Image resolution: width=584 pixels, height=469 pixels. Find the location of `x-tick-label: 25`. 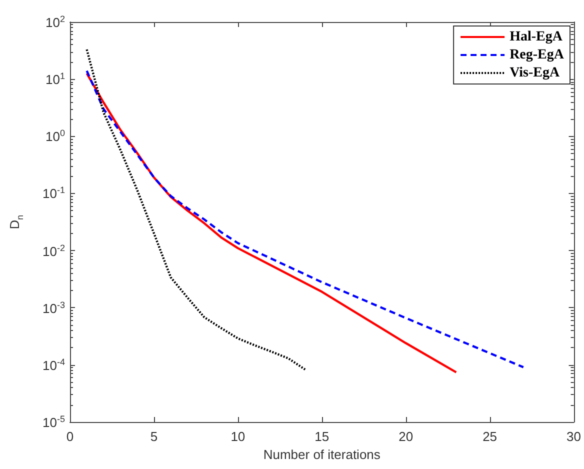

x-tick-label: 25 is located at coordinates (490, 436).